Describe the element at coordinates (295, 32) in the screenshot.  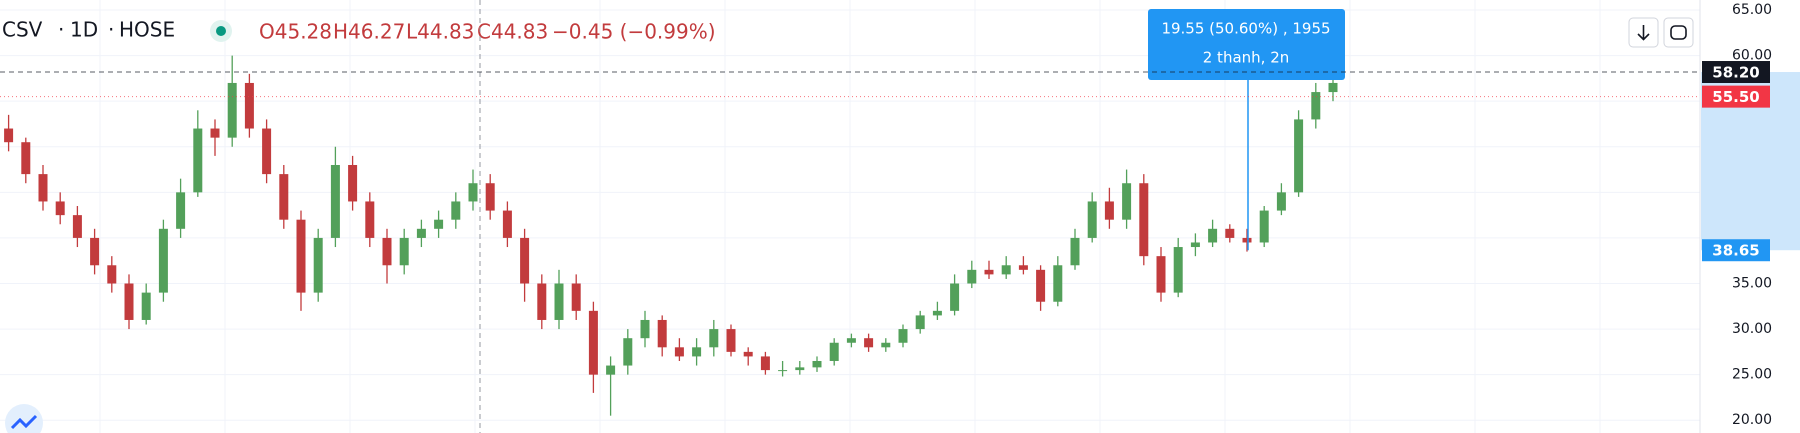
I see `ohlc-open: O45.28` at that location.